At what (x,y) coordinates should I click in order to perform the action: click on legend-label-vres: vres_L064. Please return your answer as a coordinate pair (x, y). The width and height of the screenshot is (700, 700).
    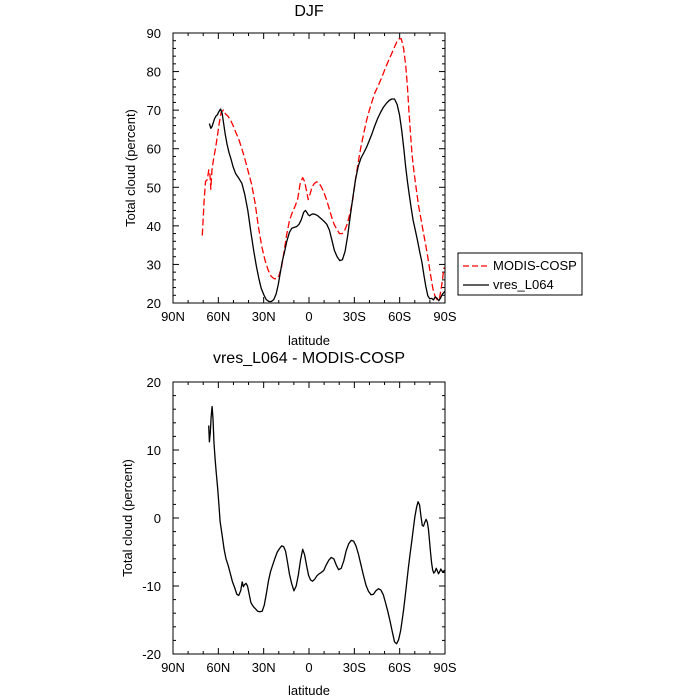
    Looking at the image, I should click on (523, 284).